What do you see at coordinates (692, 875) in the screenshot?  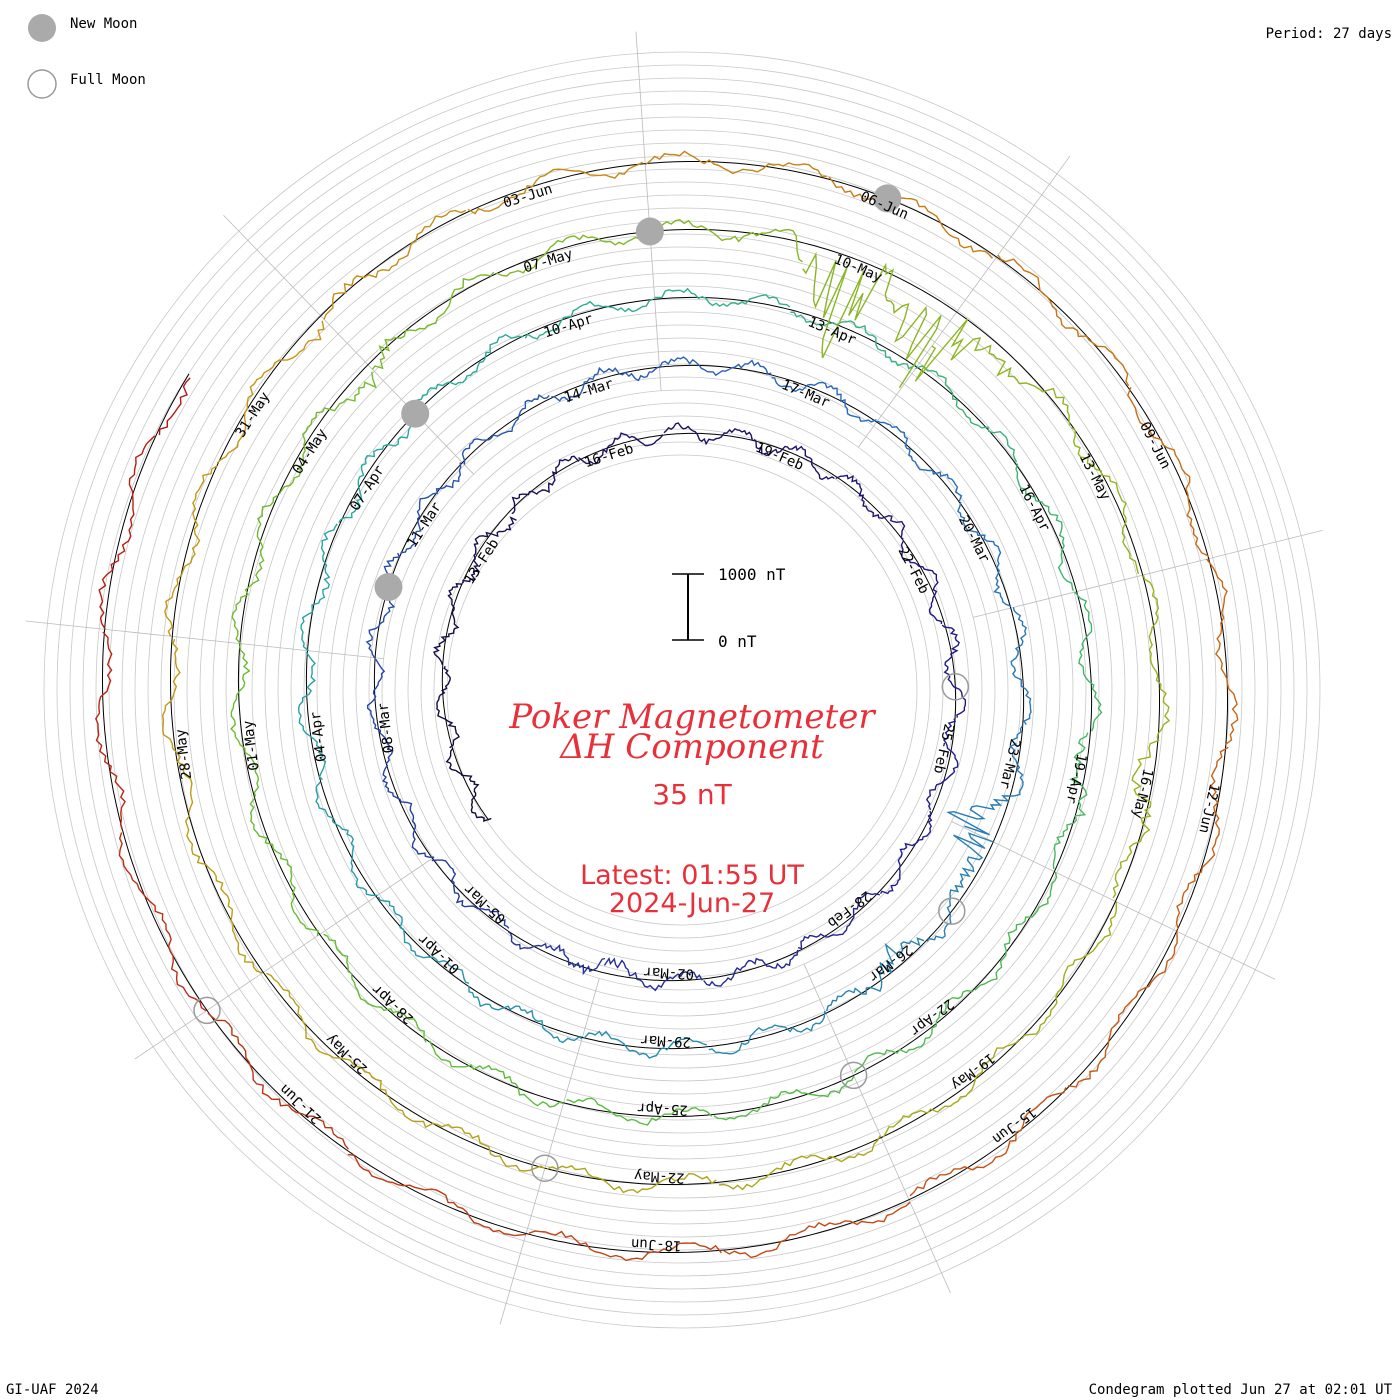 I see `latest-time: Latest: 01:55 UT` at bounding box center [692, 875].